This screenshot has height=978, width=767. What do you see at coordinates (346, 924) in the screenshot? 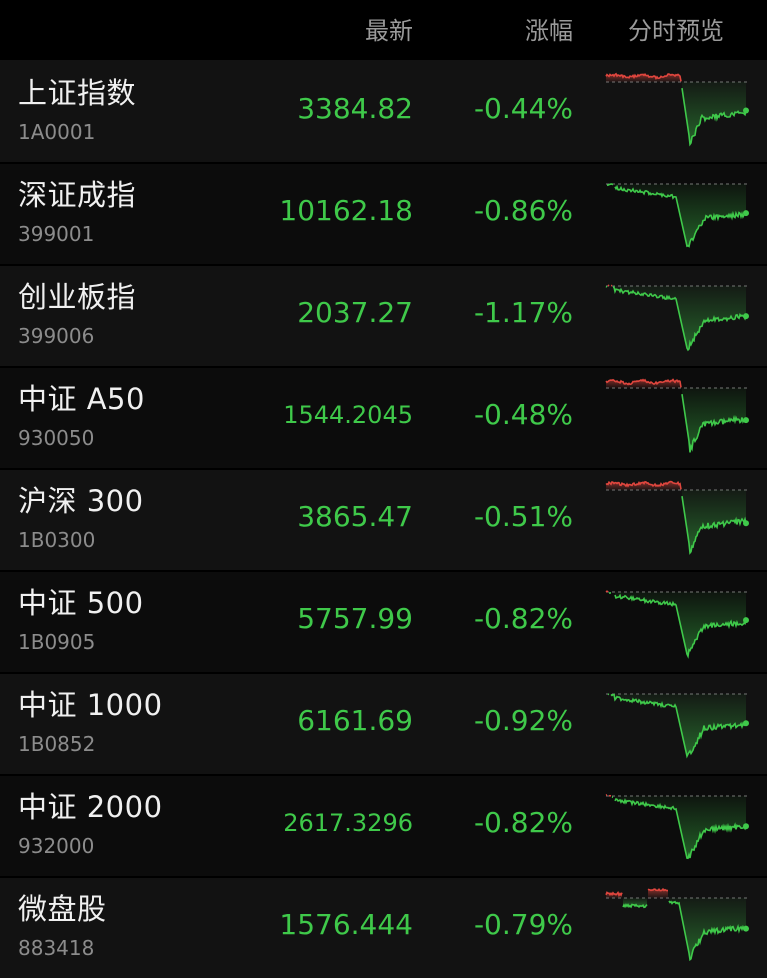
I see `latest-price: 1576.444` at bounding box center [346, 924].